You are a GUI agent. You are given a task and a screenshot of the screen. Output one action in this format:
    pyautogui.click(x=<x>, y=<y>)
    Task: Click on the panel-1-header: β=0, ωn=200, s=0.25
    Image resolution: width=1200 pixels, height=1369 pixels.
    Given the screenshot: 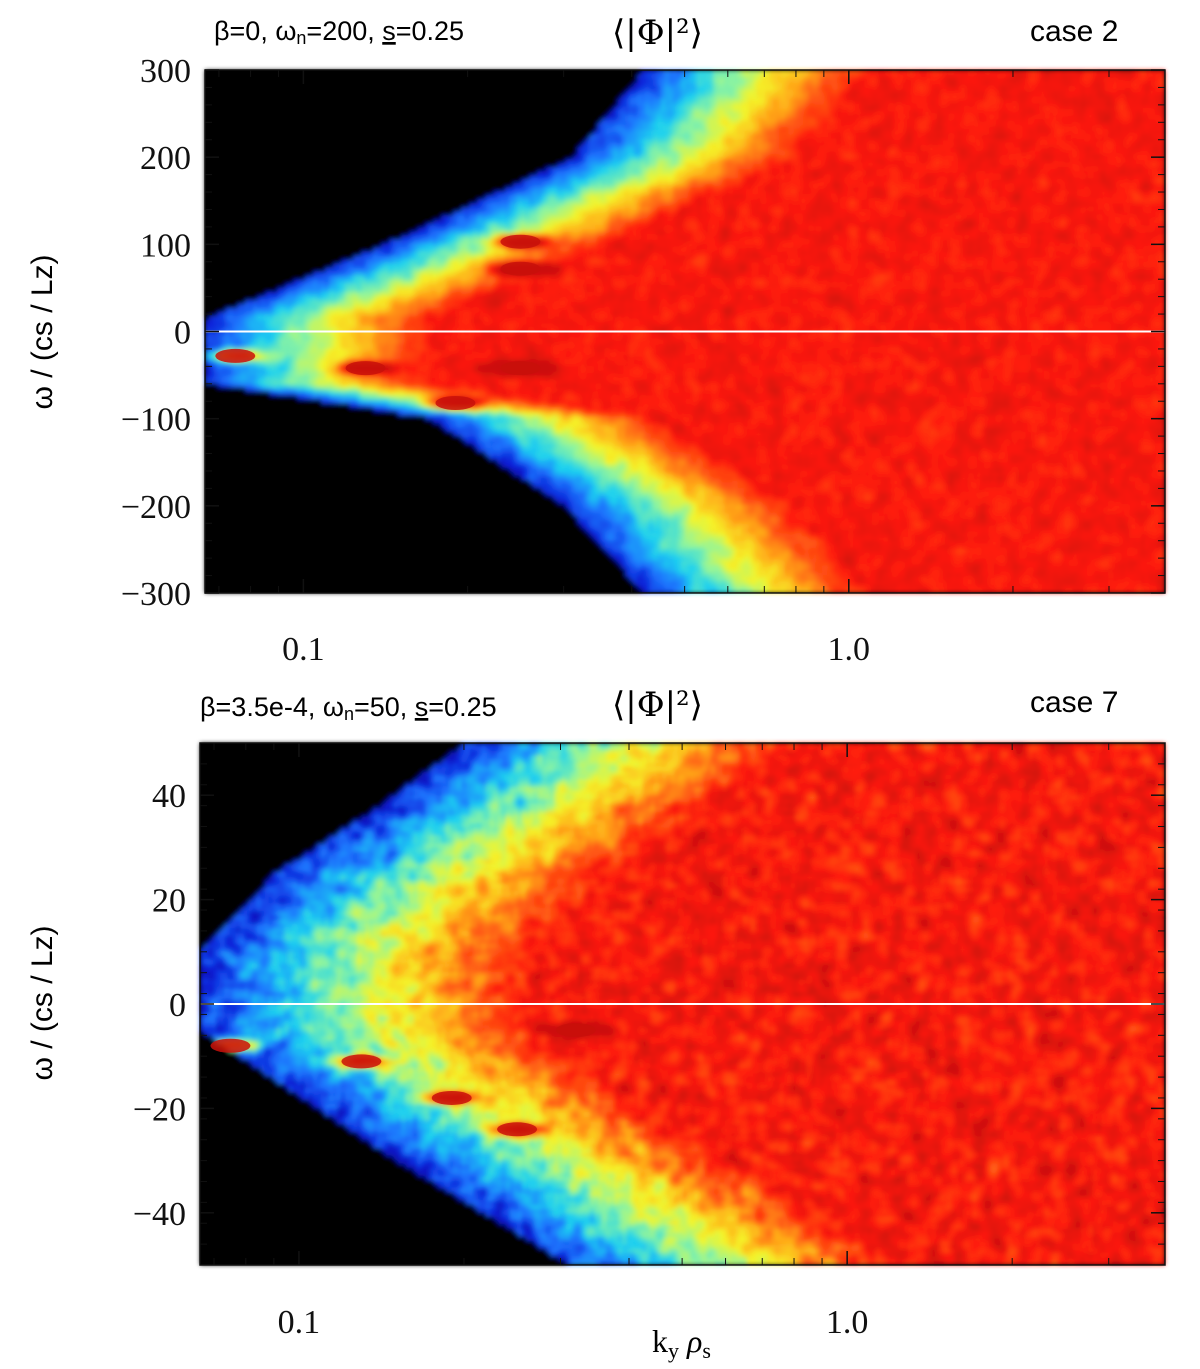 What is the action you would take?
    pyautogui.click(x=339, y=32)
    